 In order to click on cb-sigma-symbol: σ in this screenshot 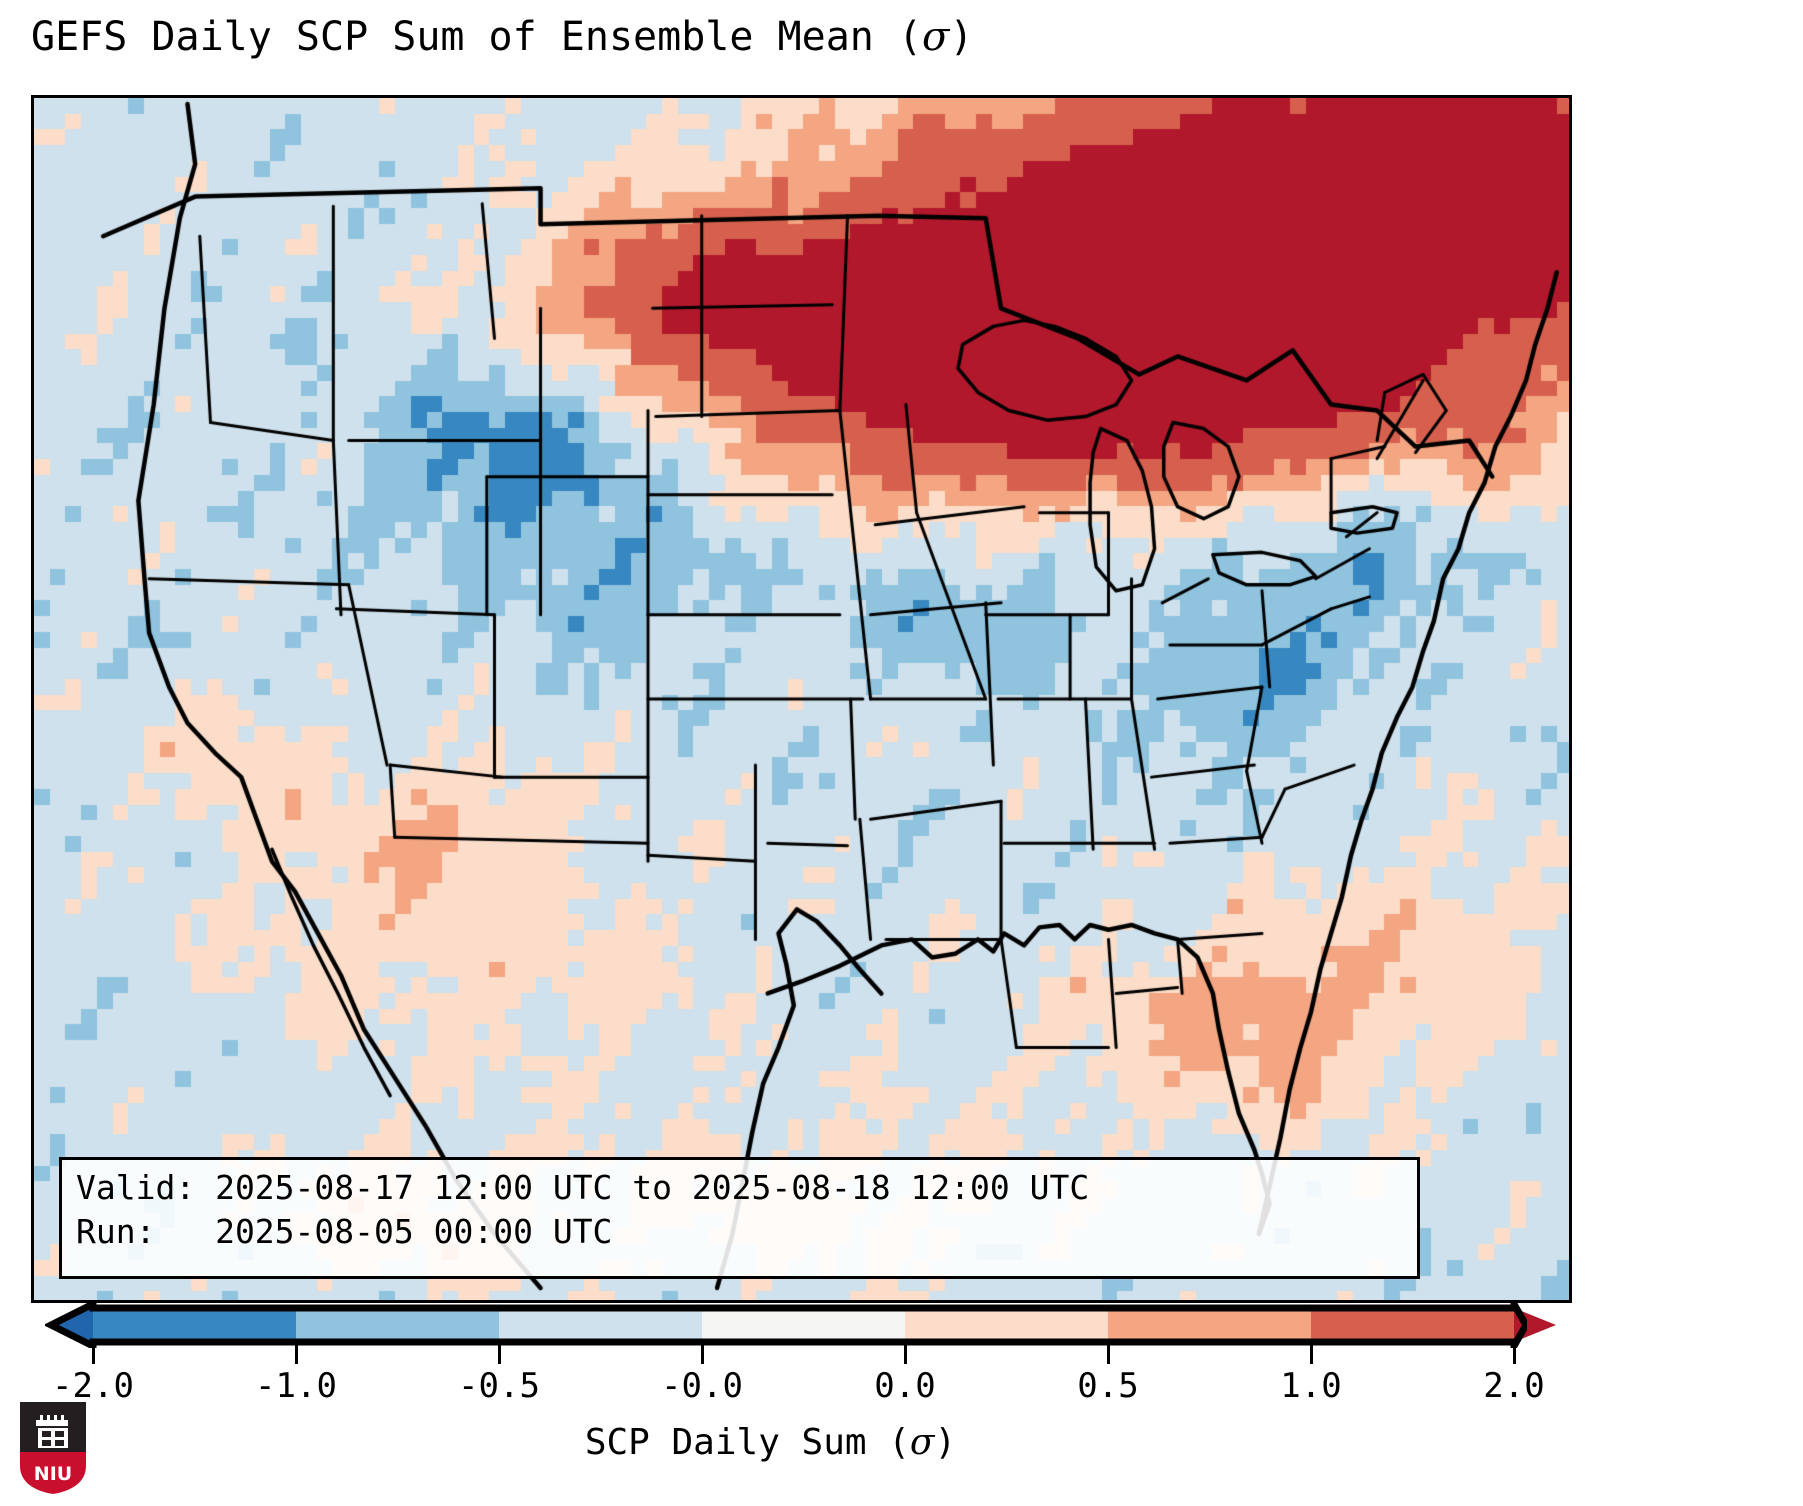, I will do `click(922, 1442)`.